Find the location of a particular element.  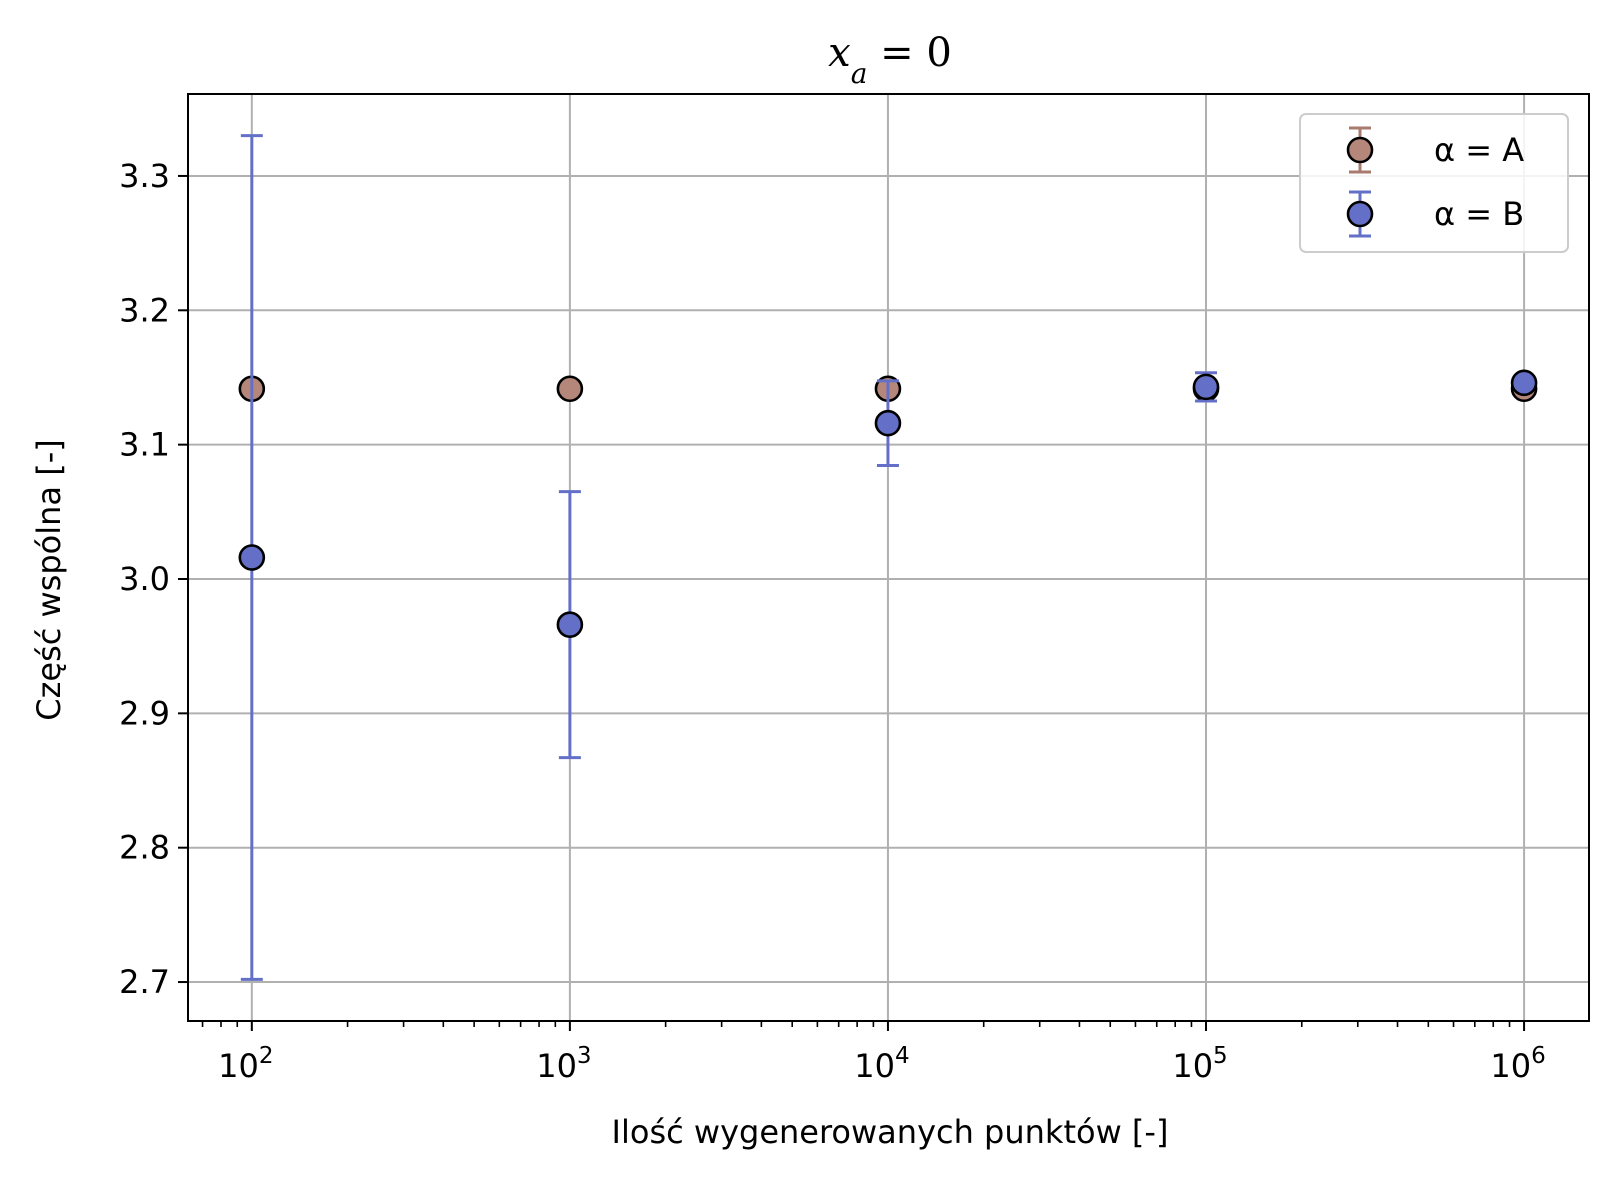

title-subscript: a is located at coordinates (859, 73).